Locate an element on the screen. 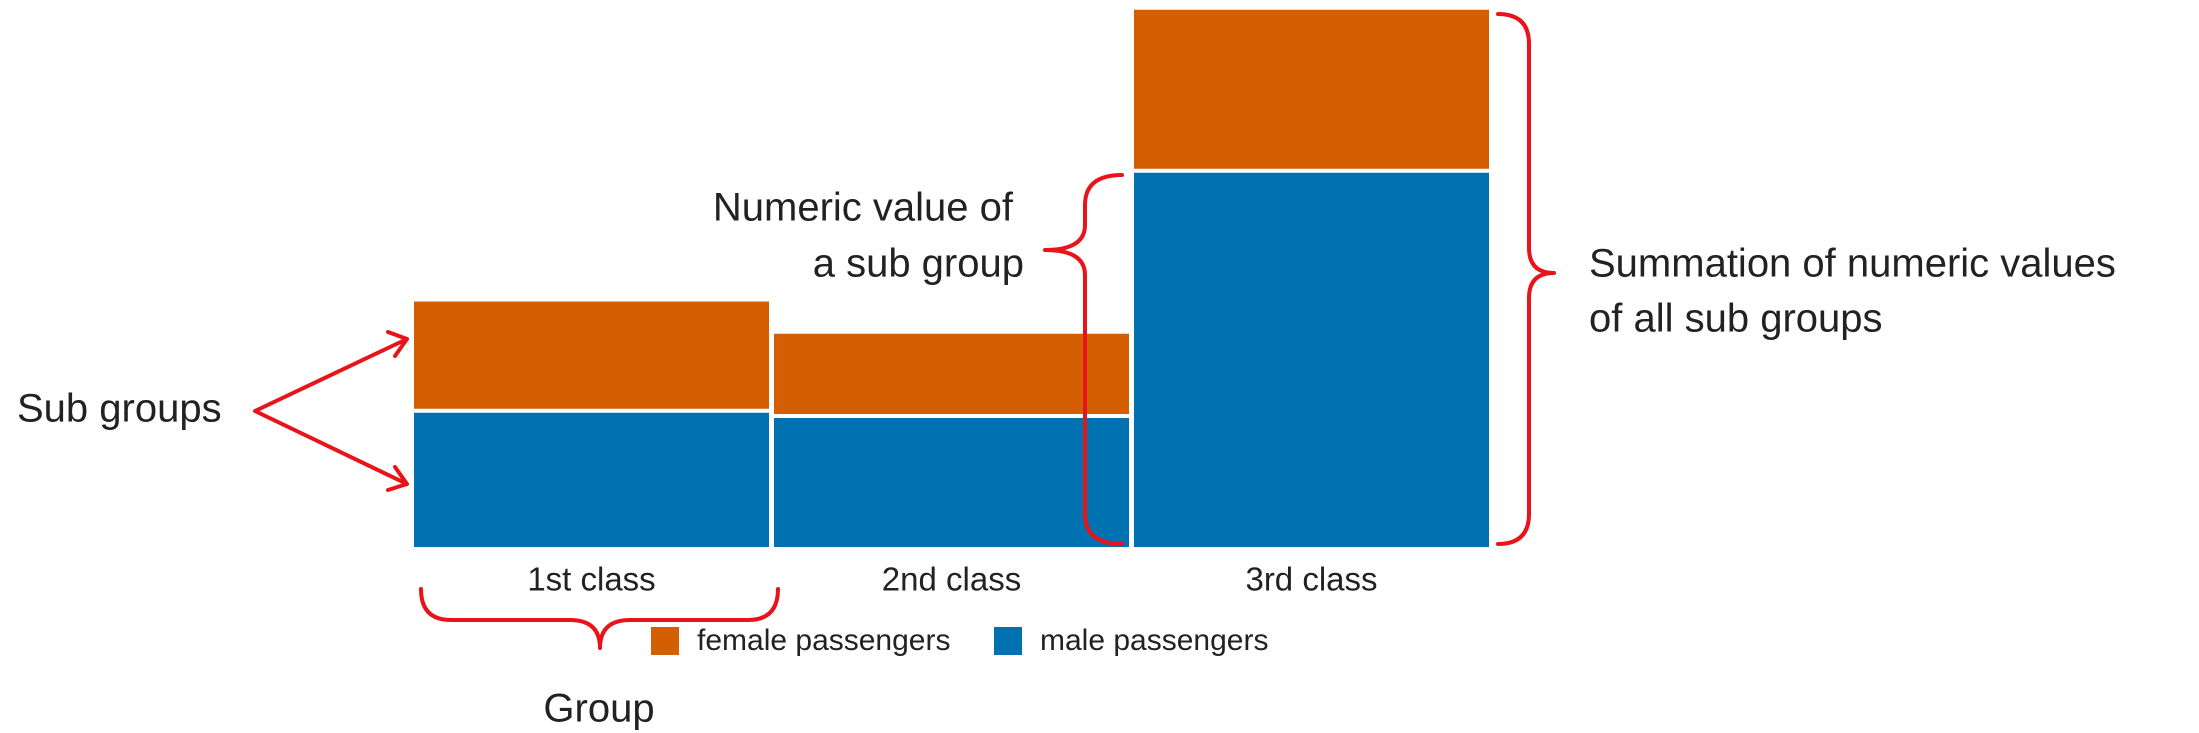  arrows is located at coordinates (331, 411).